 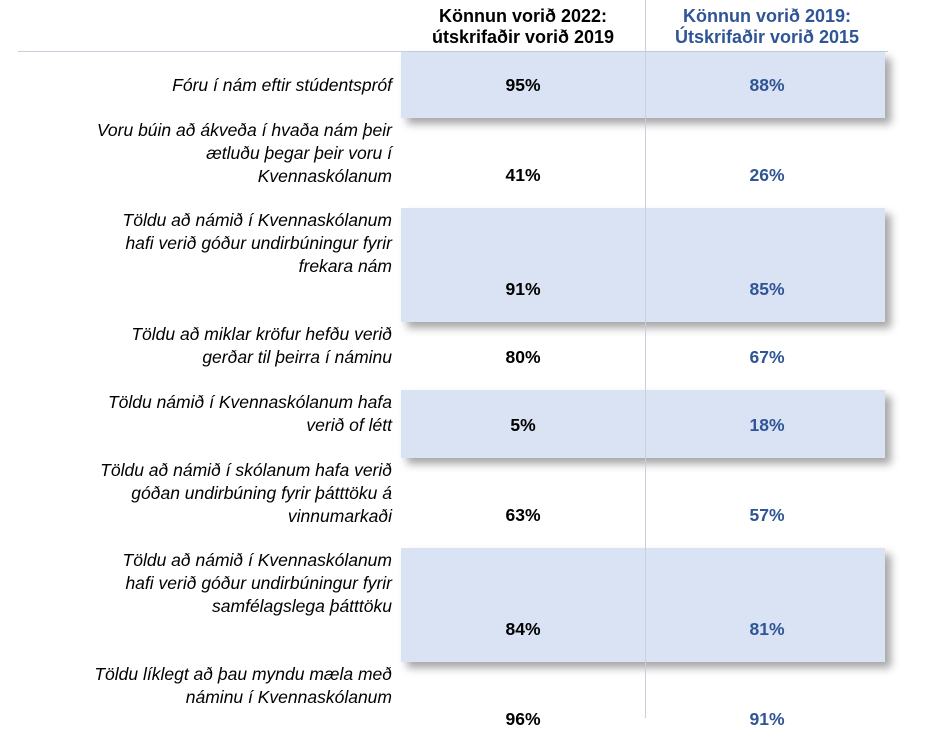 What do you see at coordinates (345, 266) in the screenshot?
I see `row-label: frekara nám` at bounding box center [345, 266].